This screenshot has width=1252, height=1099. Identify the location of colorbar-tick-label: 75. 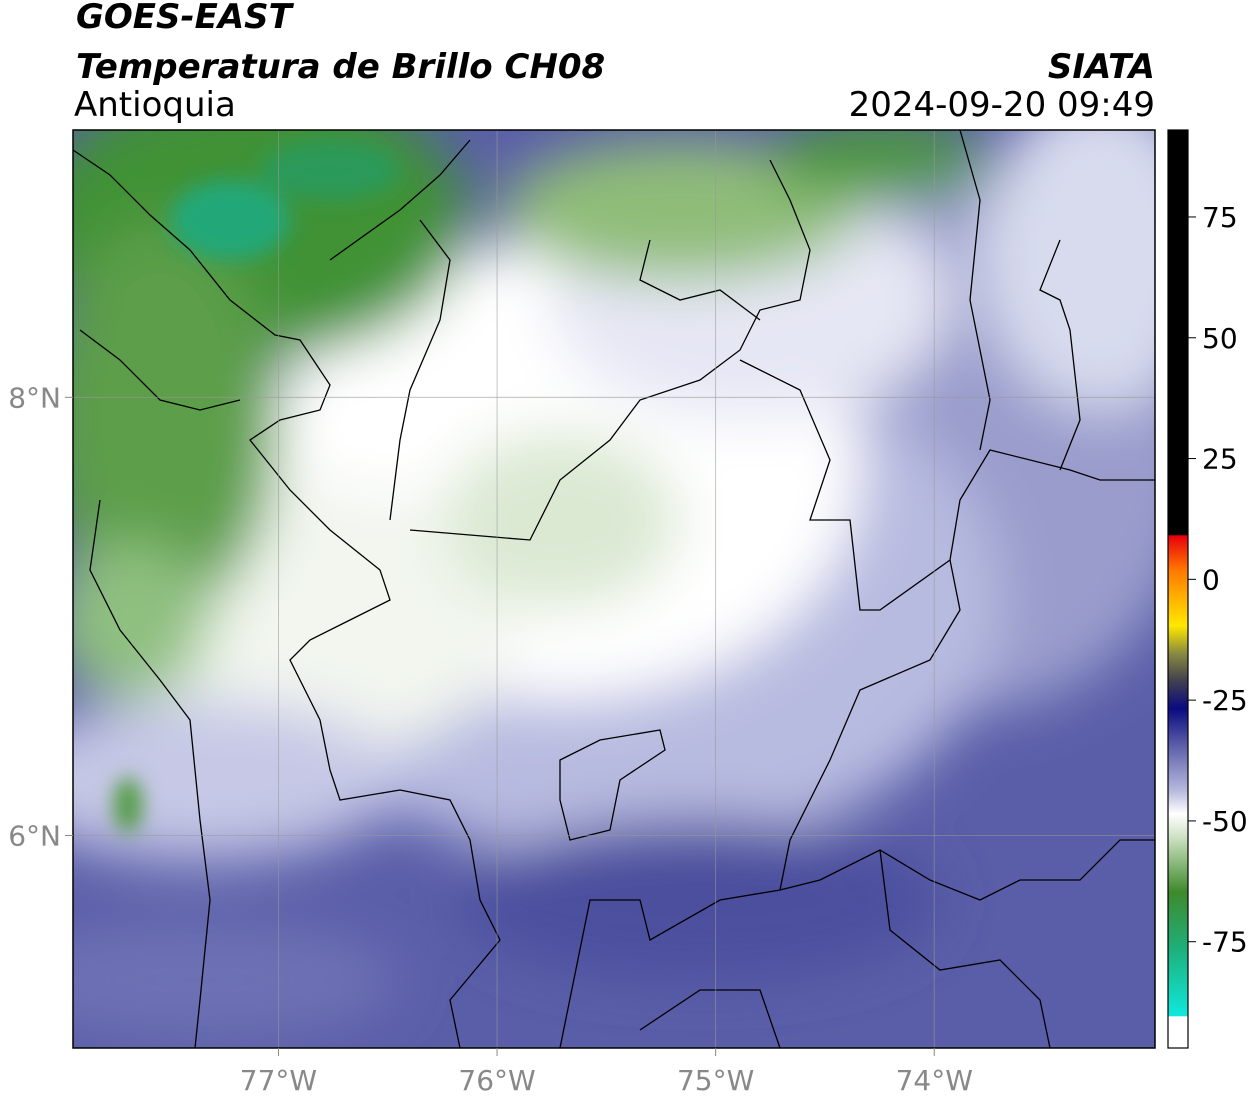
(1220, 217).